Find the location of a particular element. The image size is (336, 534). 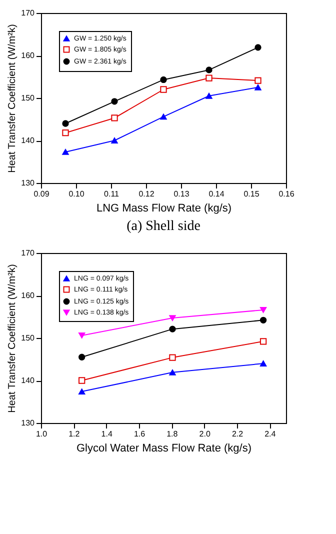

x-tick-label: 0.09 is located at coordinates (42, 194).